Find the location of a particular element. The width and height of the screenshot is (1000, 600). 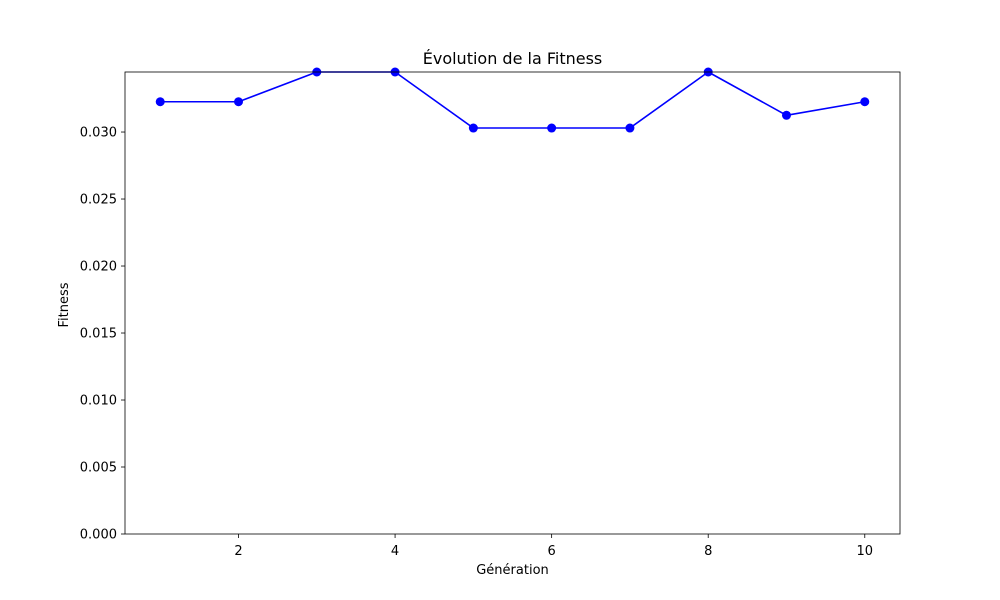

x-tick-label: 8 is located at coordinates (708, 551).